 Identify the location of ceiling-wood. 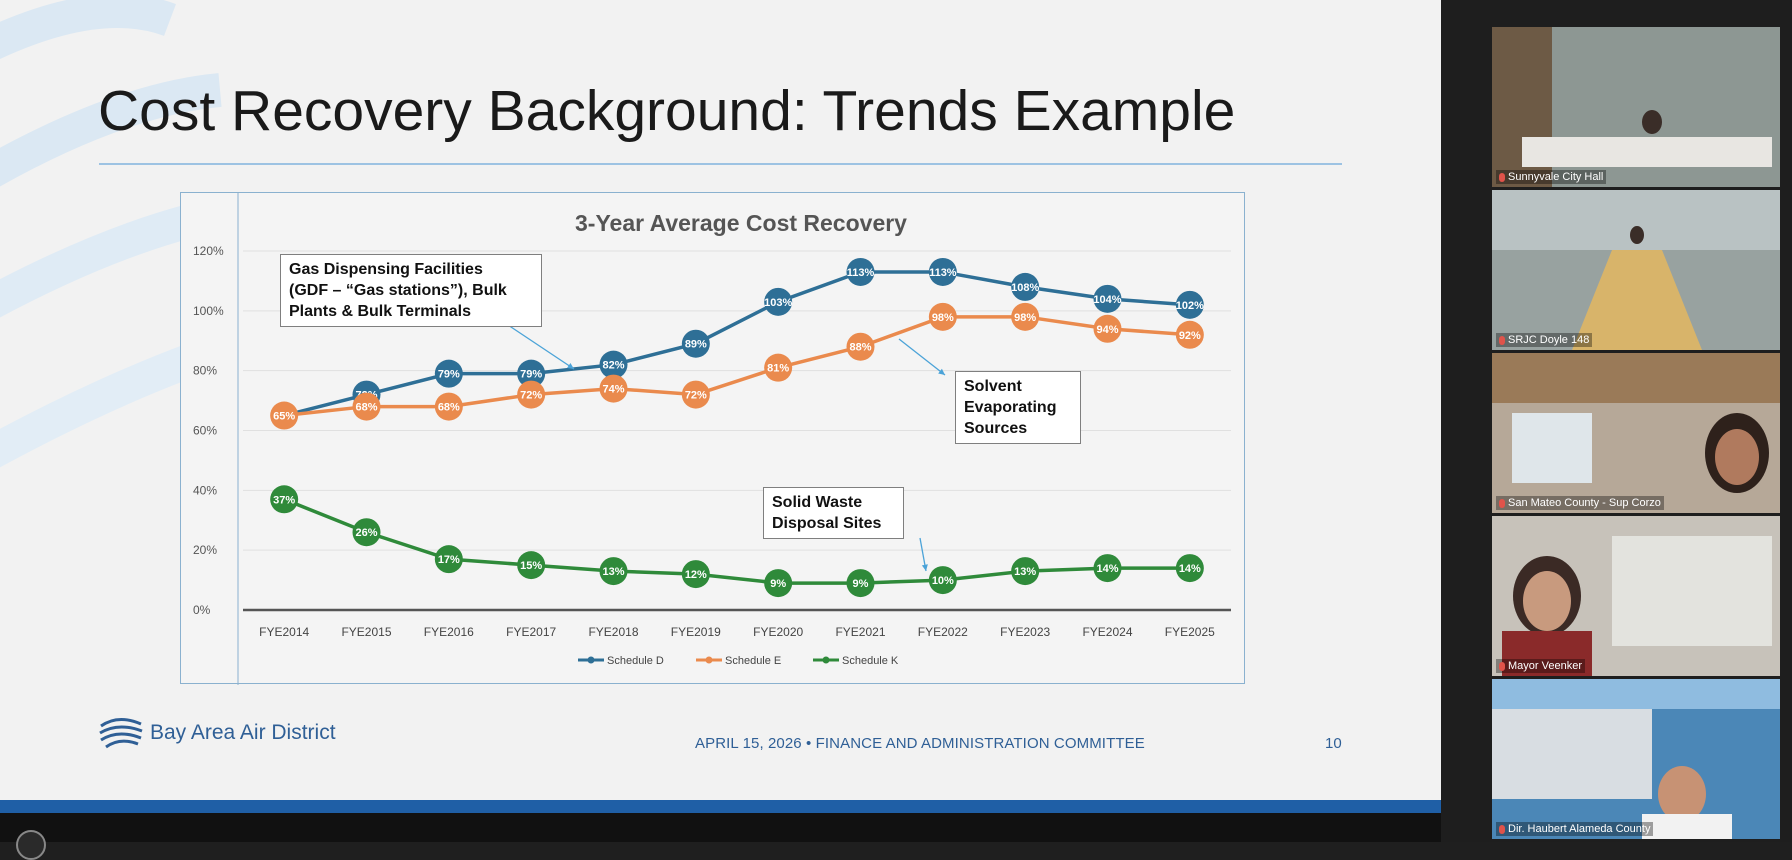
(1636, 378).